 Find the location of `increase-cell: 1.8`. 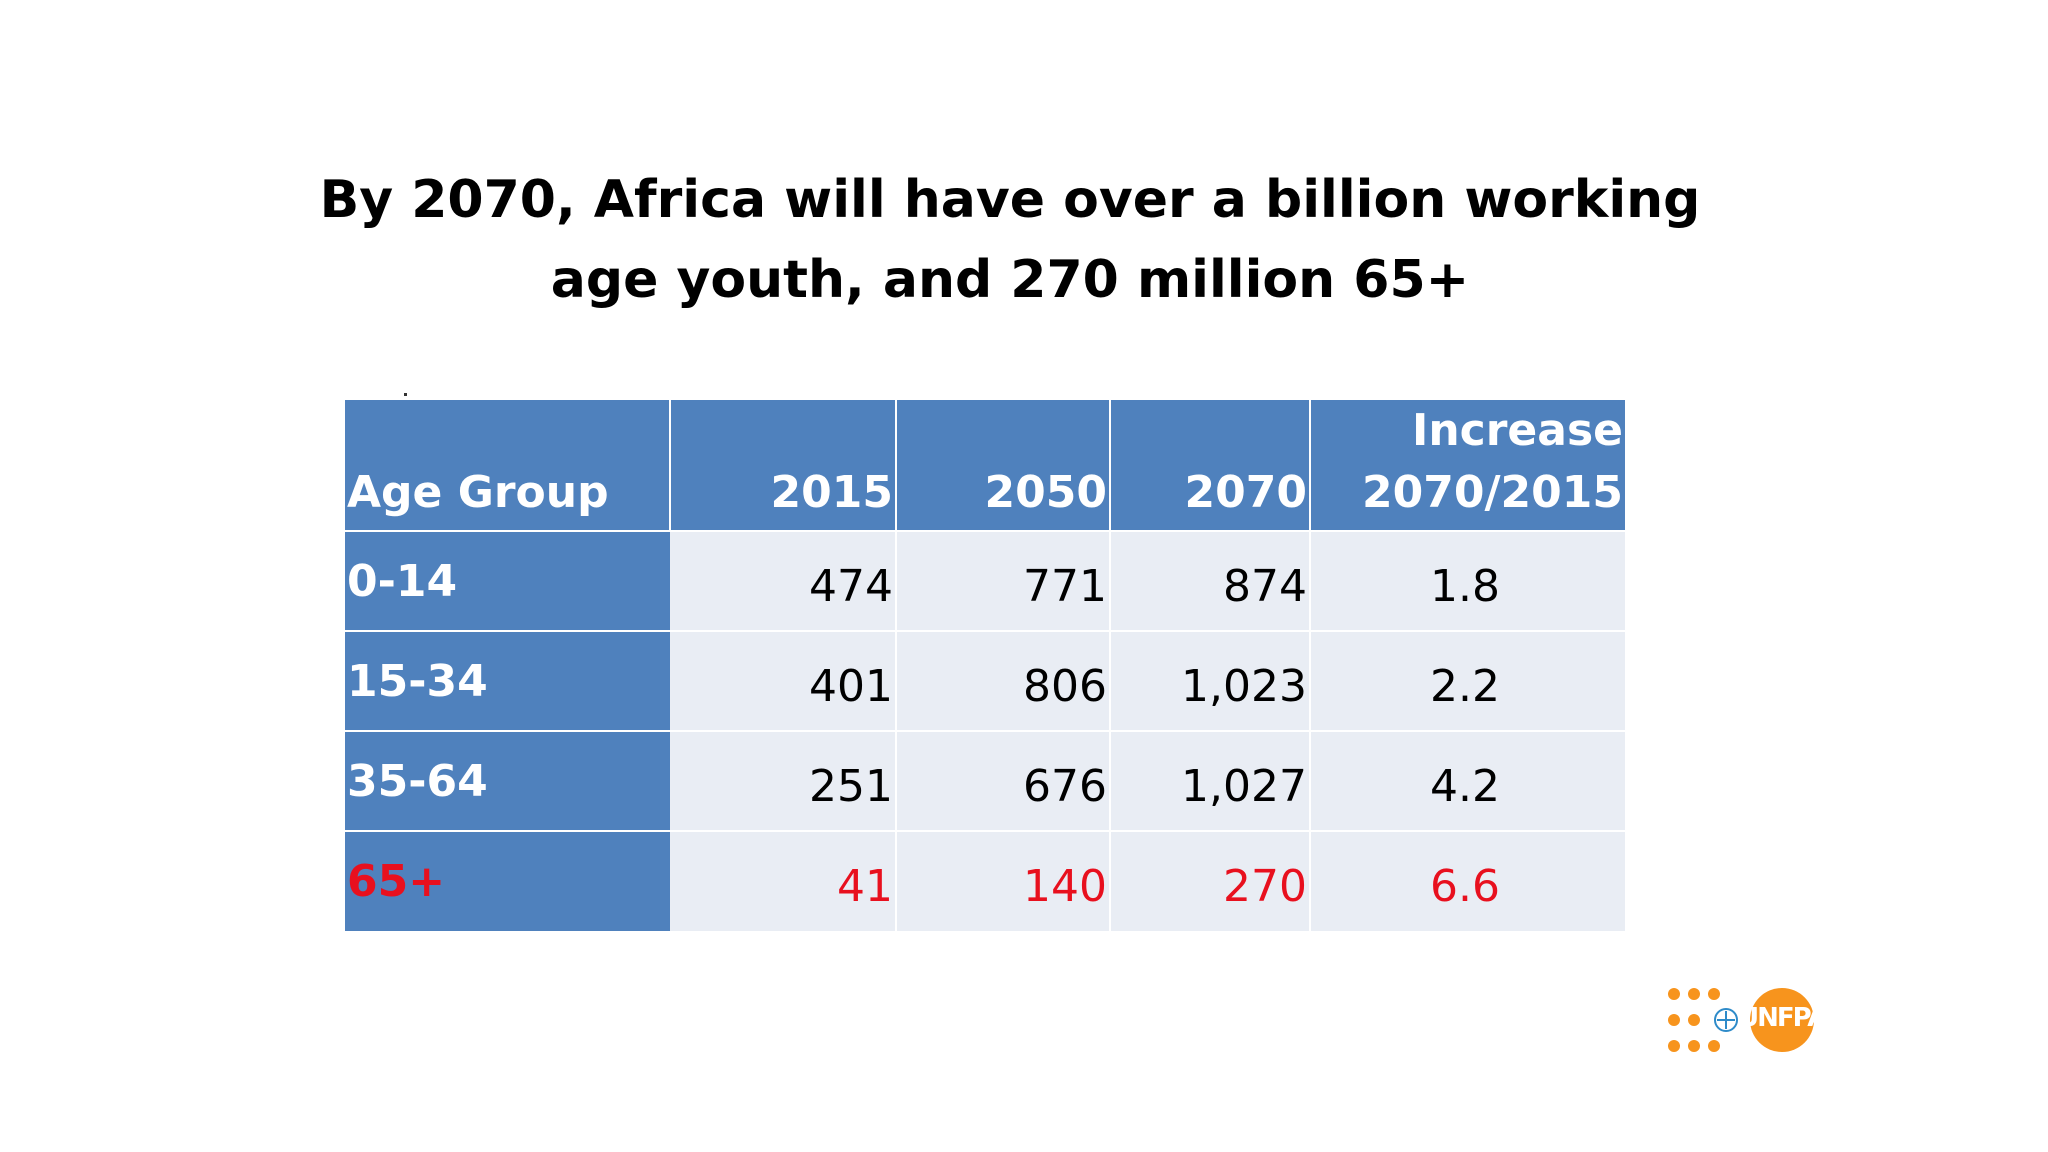

increase-cell: 1.8 is located at coordinates (1467, 580).